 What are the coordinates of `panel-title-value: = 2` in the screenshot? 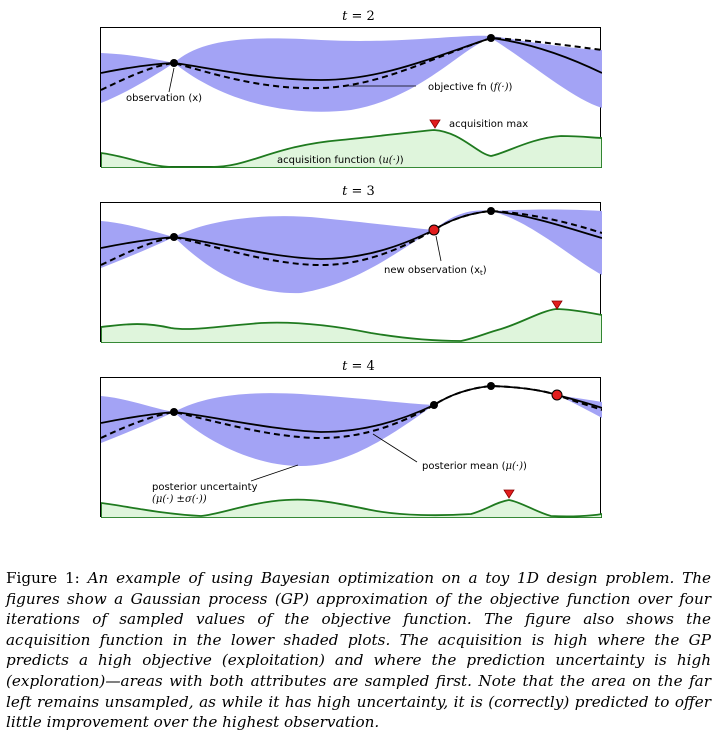 It's located at (363, 16).